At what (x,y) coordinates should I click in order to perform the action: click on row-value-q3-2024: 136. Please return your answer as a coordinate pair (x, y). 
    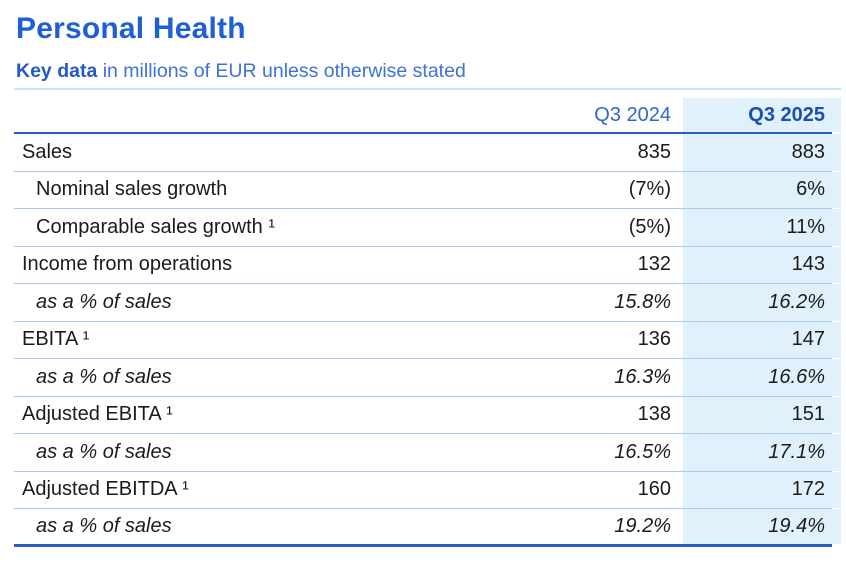
    Looking at the image, I should click on (654, 339).